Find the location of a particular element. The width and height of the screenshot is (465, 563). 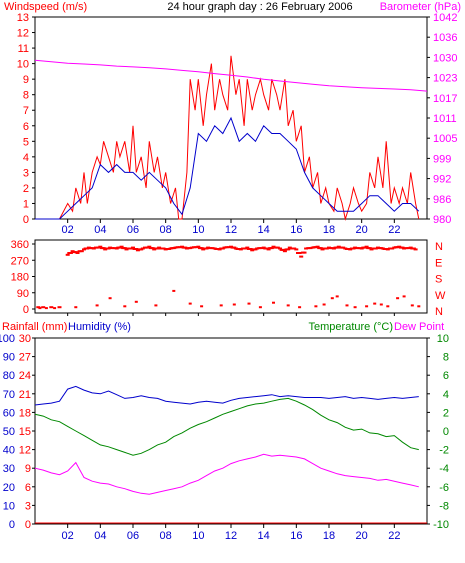

temperature-tick-label: 4 is located at coordinates (446, 395).